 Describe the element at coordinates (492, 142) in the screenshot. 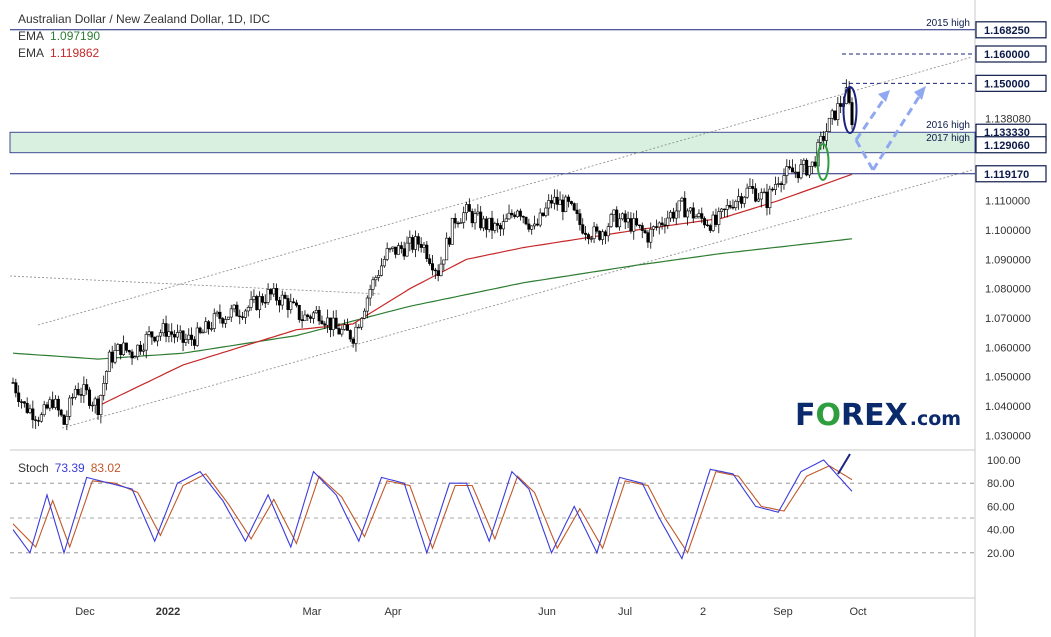

I see `support-zone` at that location.